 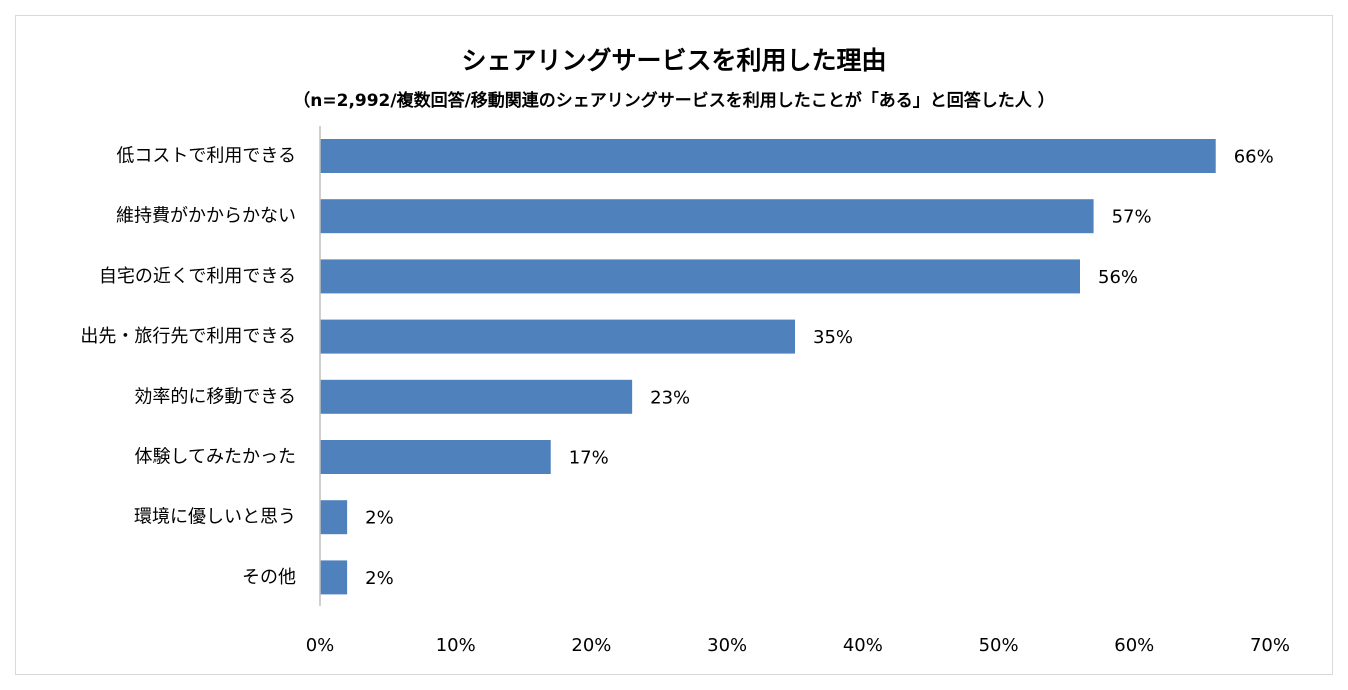 What do you see at coordinates (999, 645) in the screenshot?
I see `x-tick-label: 50%` at bounding box center [999, 645].